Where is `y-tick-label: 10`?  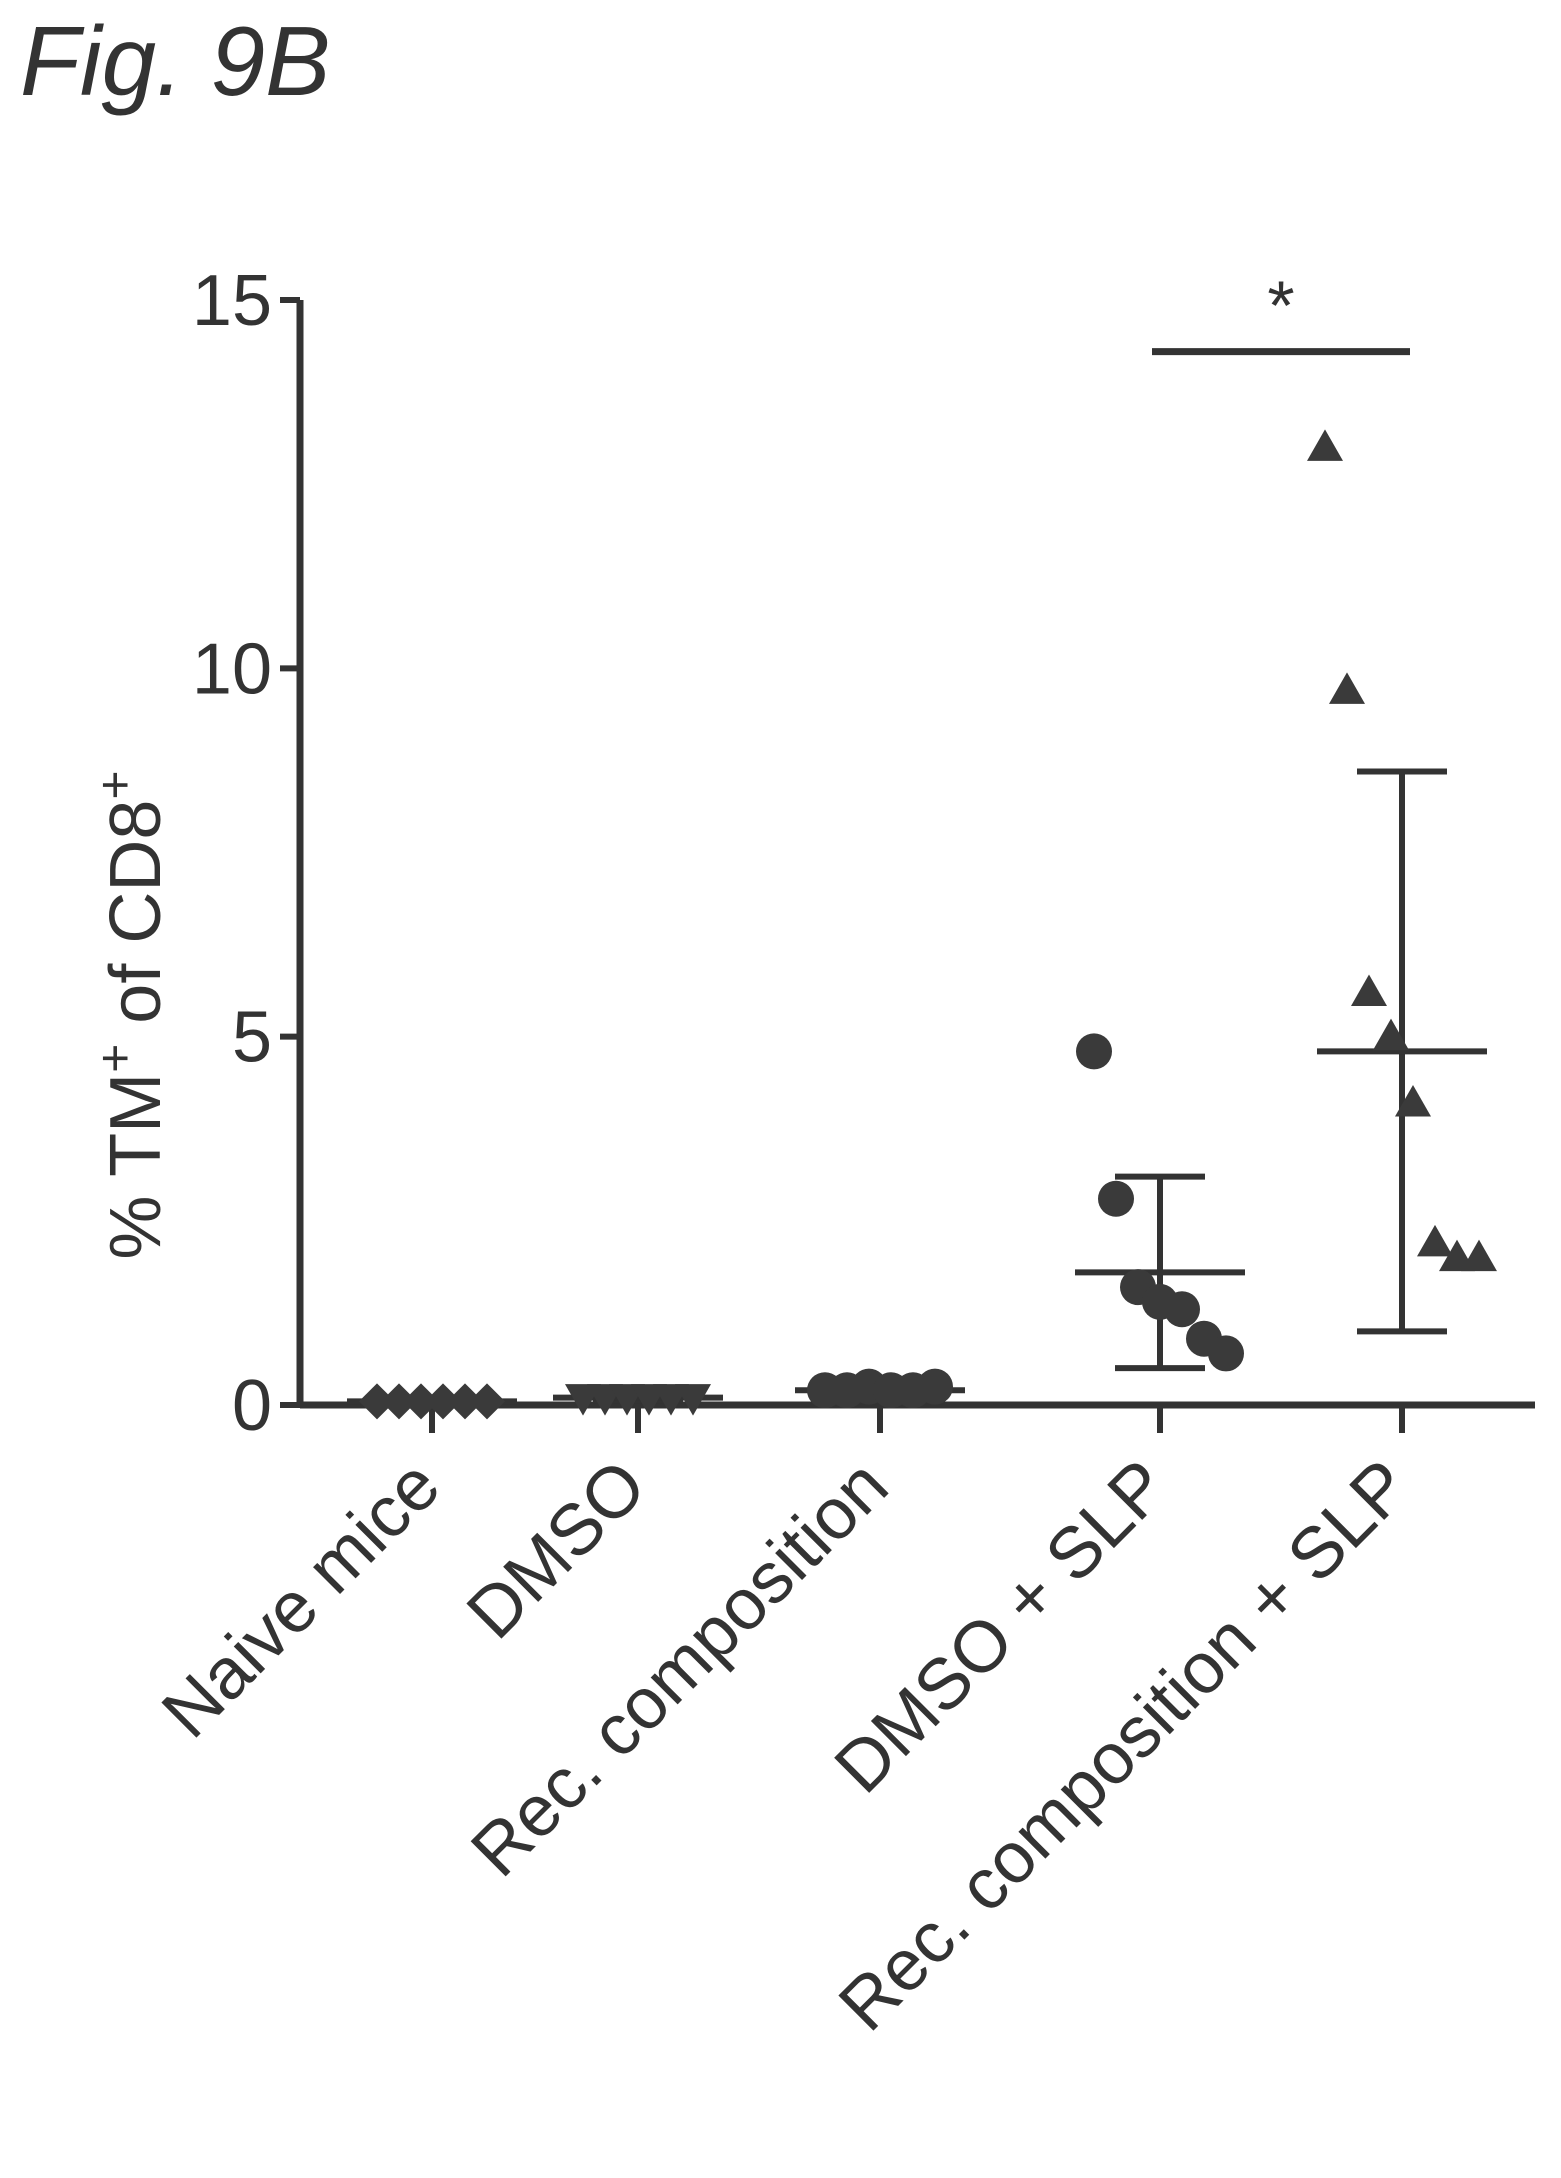
y-tick-label: 10 is located at coordinates (232, 669).